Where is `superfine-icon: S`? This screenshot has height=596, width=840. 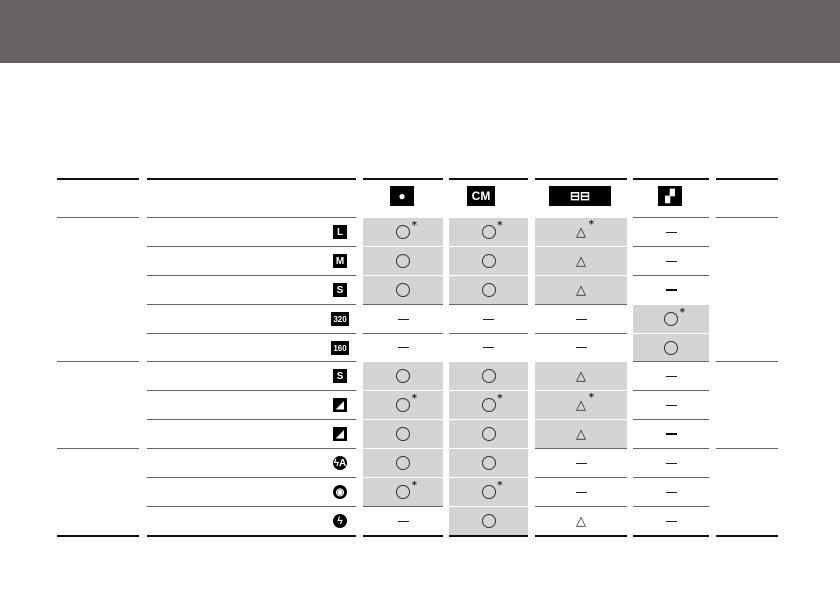 superfine-icon: S is located at coordinates (340, 376).